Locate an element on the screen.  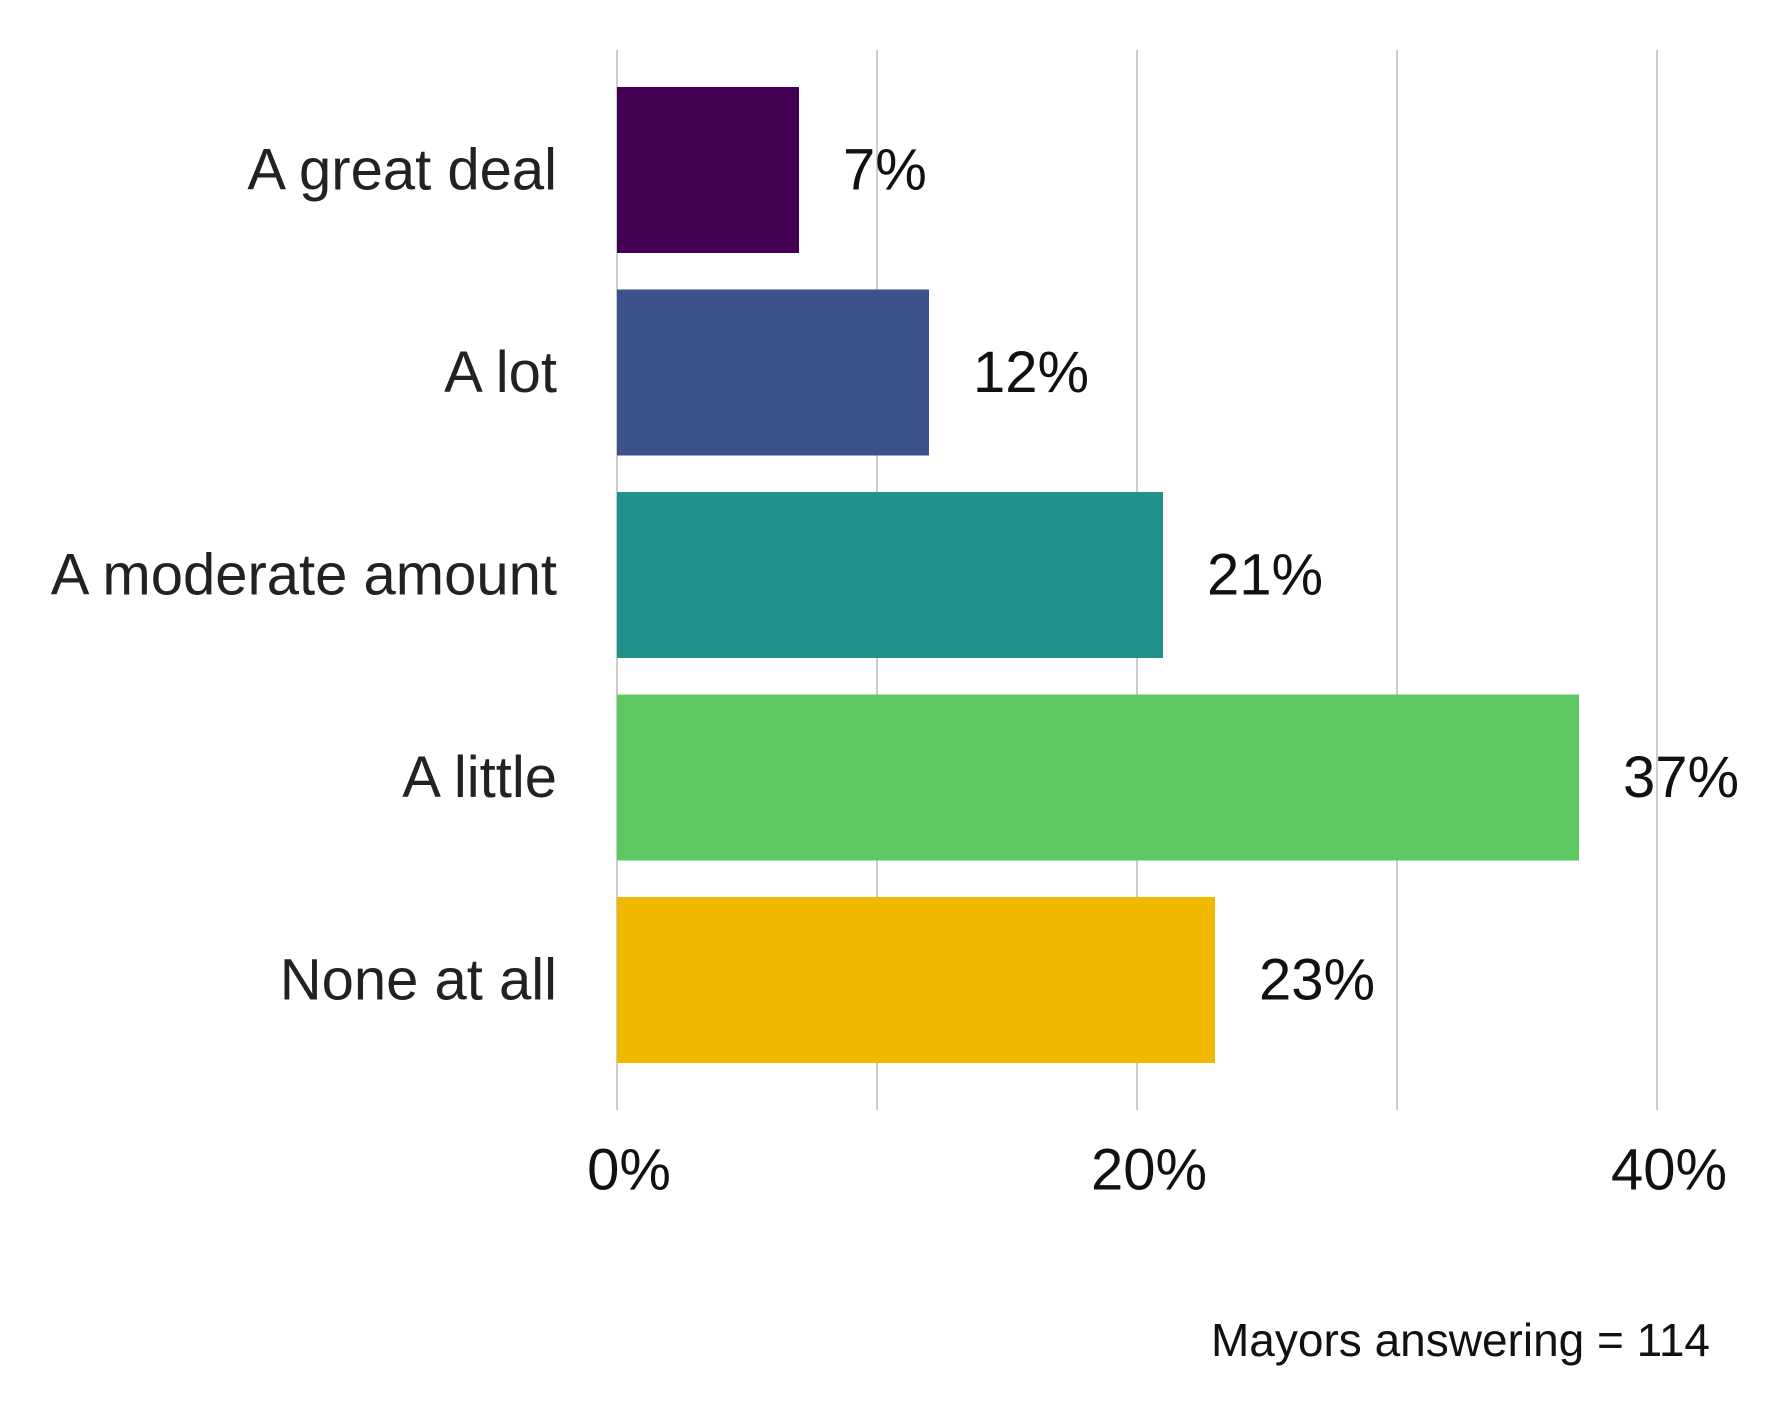
x-tick-label-1: 0% is located at coordinates (629, 1170).